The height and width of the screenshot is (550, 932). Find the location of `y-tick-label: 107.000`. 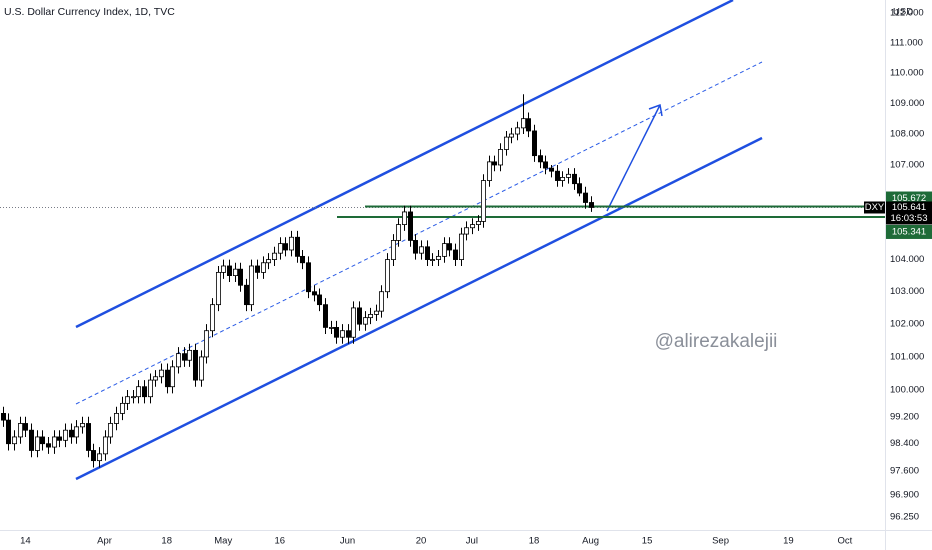

y-tick-label: 107.000 is located at coordinates (907, 164).